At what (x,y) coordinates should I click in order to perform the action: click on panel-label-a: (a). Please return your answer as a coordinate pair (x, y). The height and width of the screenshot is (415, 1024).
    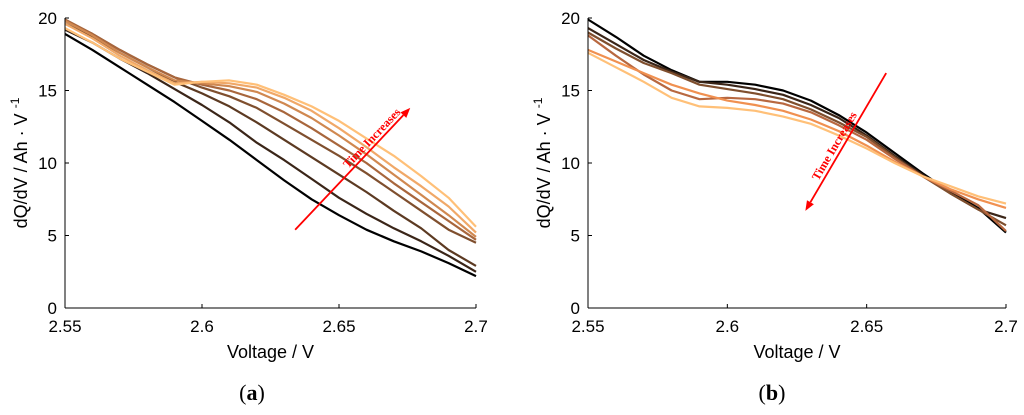
    Looking at the image, I should click on (252, 392).